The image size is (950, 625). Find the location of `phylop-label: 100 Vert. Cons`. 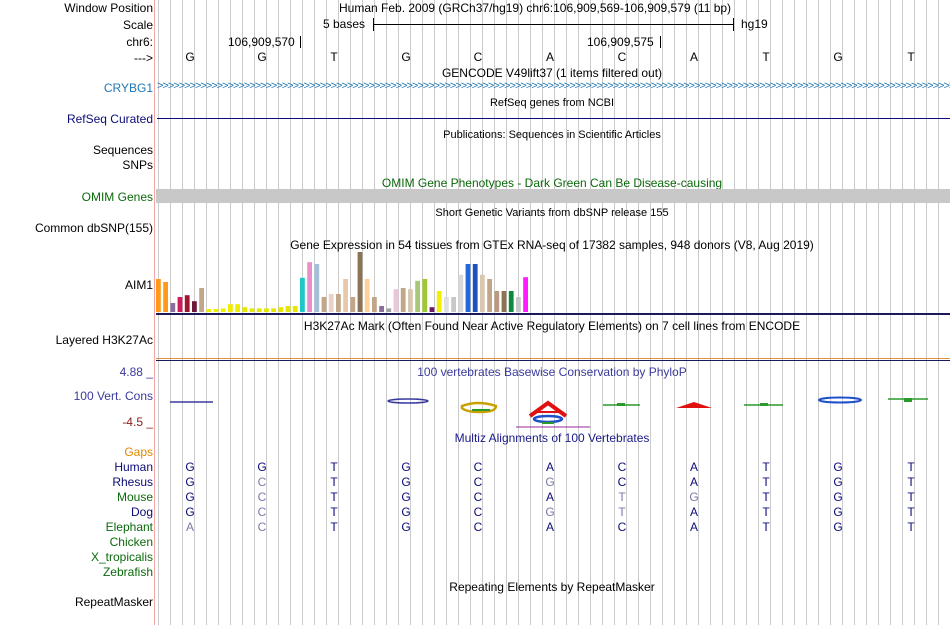

phylop-label: 100 Vert. Cons is located at coordinates (113, 396).